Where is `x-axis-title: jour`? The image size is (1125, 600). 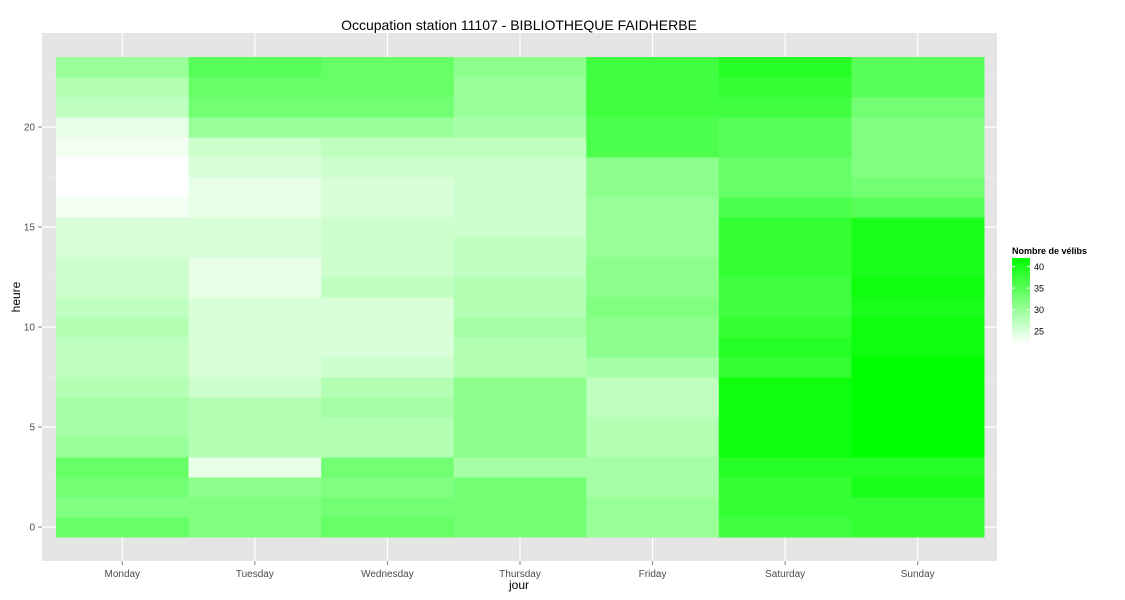
x-axis-title: jour is located at coordinates (518, 585).